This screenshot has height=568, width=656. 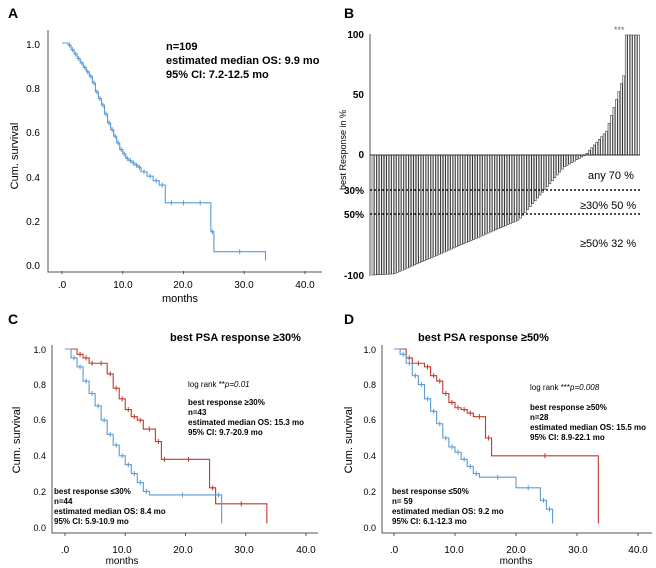 What do you see at coordinates (619, 30) in the screenshot?
I see `panel-b-significance: ***` at bounding box center [619, 30].